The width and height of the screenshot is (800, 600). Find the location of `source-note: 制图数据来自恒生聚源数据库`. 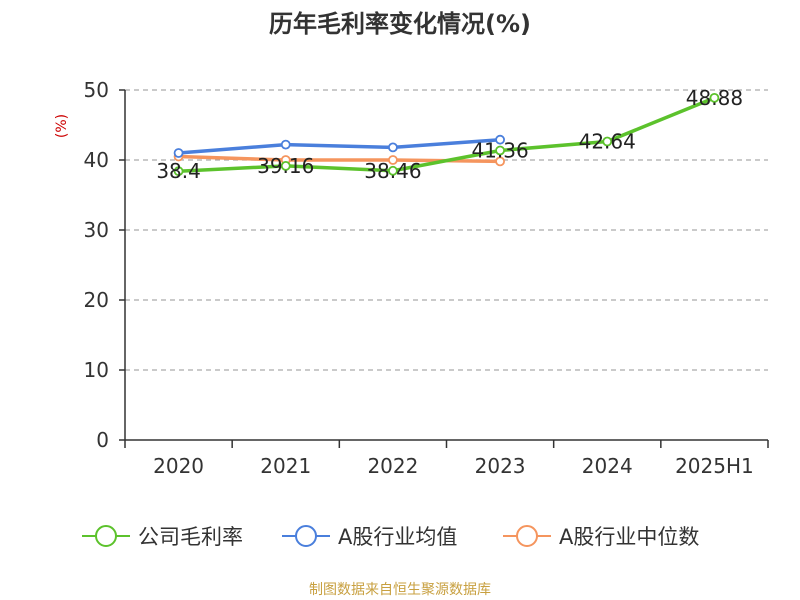

source-note: 制图数据来自恒生聚源数据库 is located at coordinates (400, 590).